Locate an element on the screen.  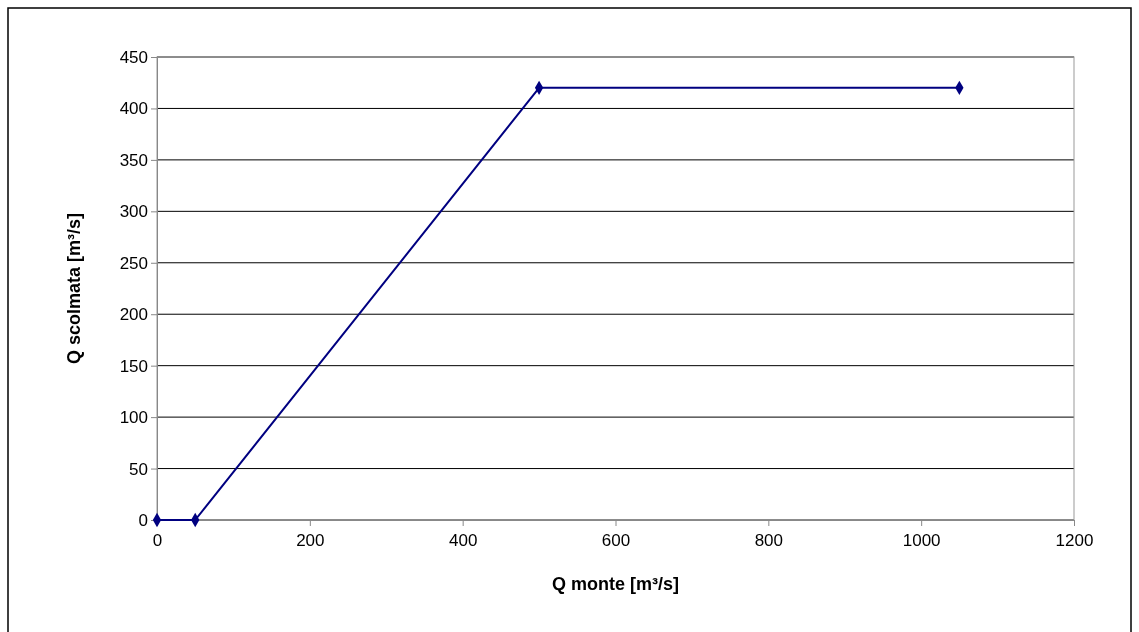
x-tick-label: 0 is located at coordinates (157, 540).